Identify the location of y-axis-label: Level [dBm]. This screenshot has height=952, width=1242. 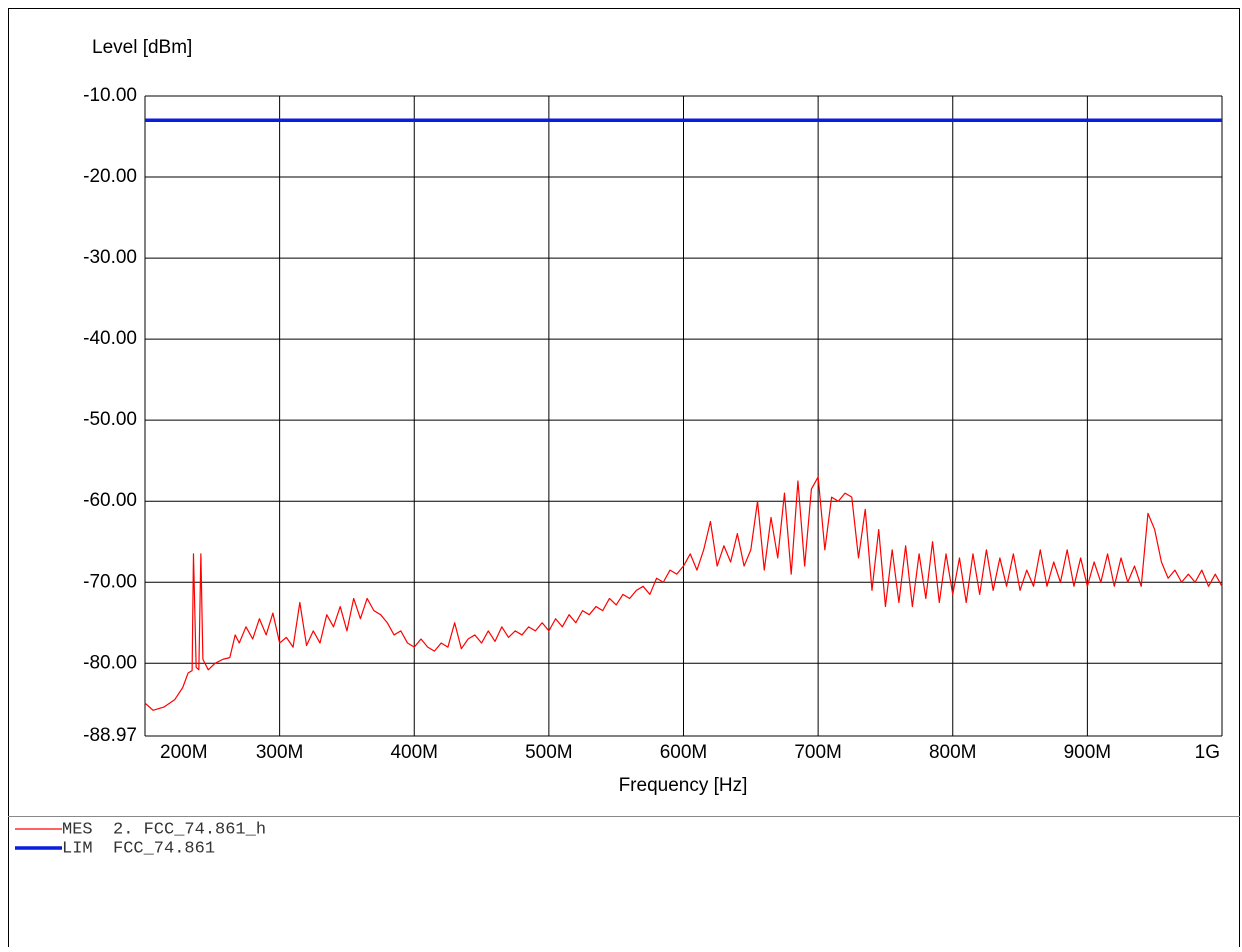
(142, 47).